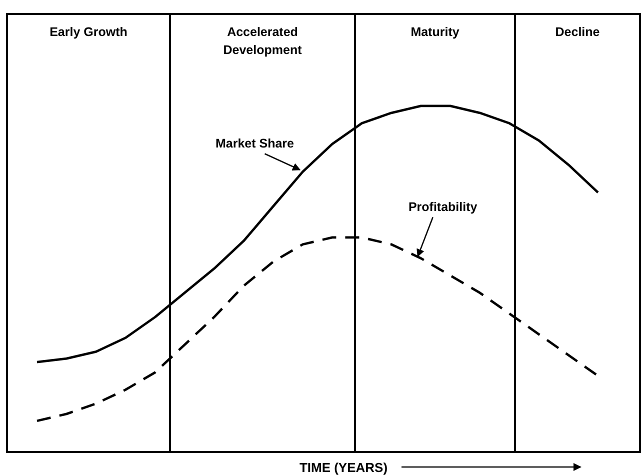 Image resolution: width=642 pixels, height=476 pixels. I want to click on text: Maturity, so click(435, 32).